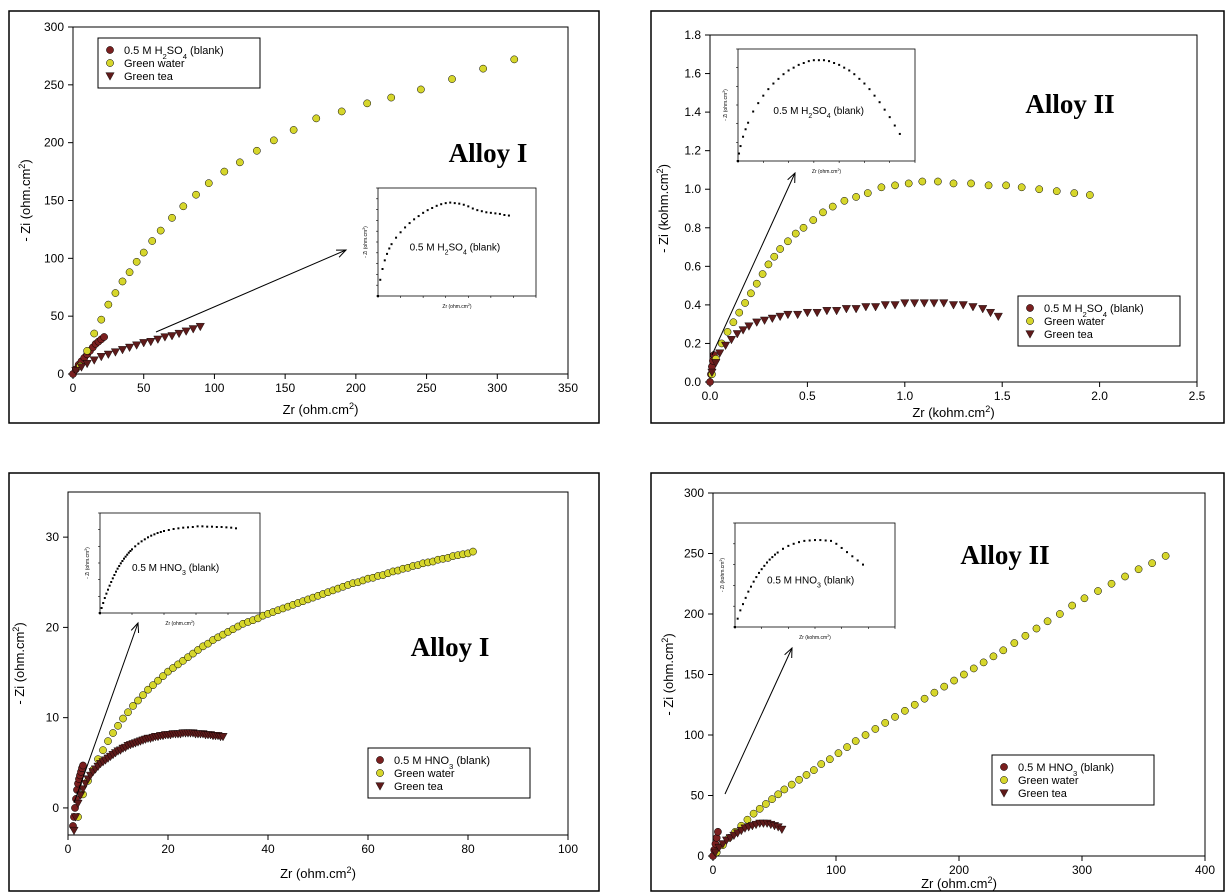  I want to click on y-tick-label: 100, so click(54, 258).